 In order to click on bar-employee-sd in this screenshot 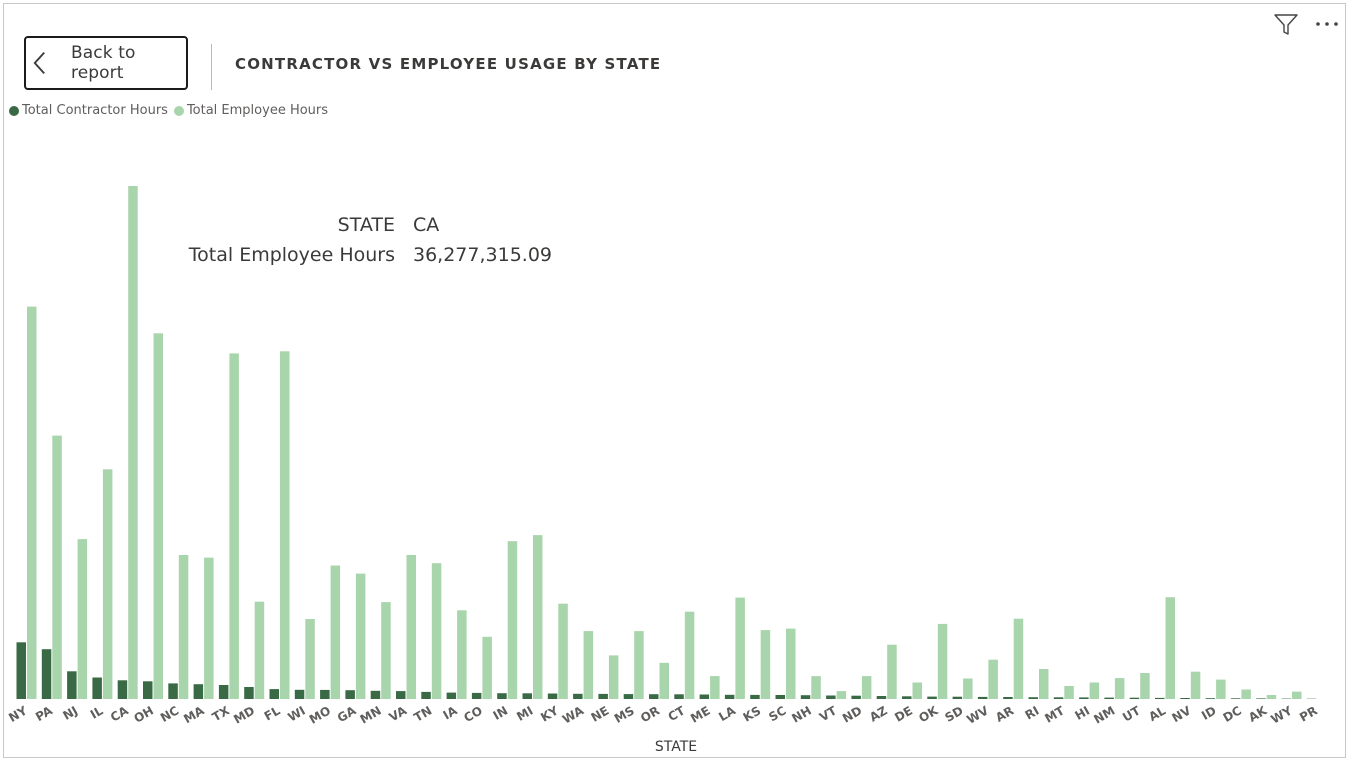, I will do `click(968, 689)`.